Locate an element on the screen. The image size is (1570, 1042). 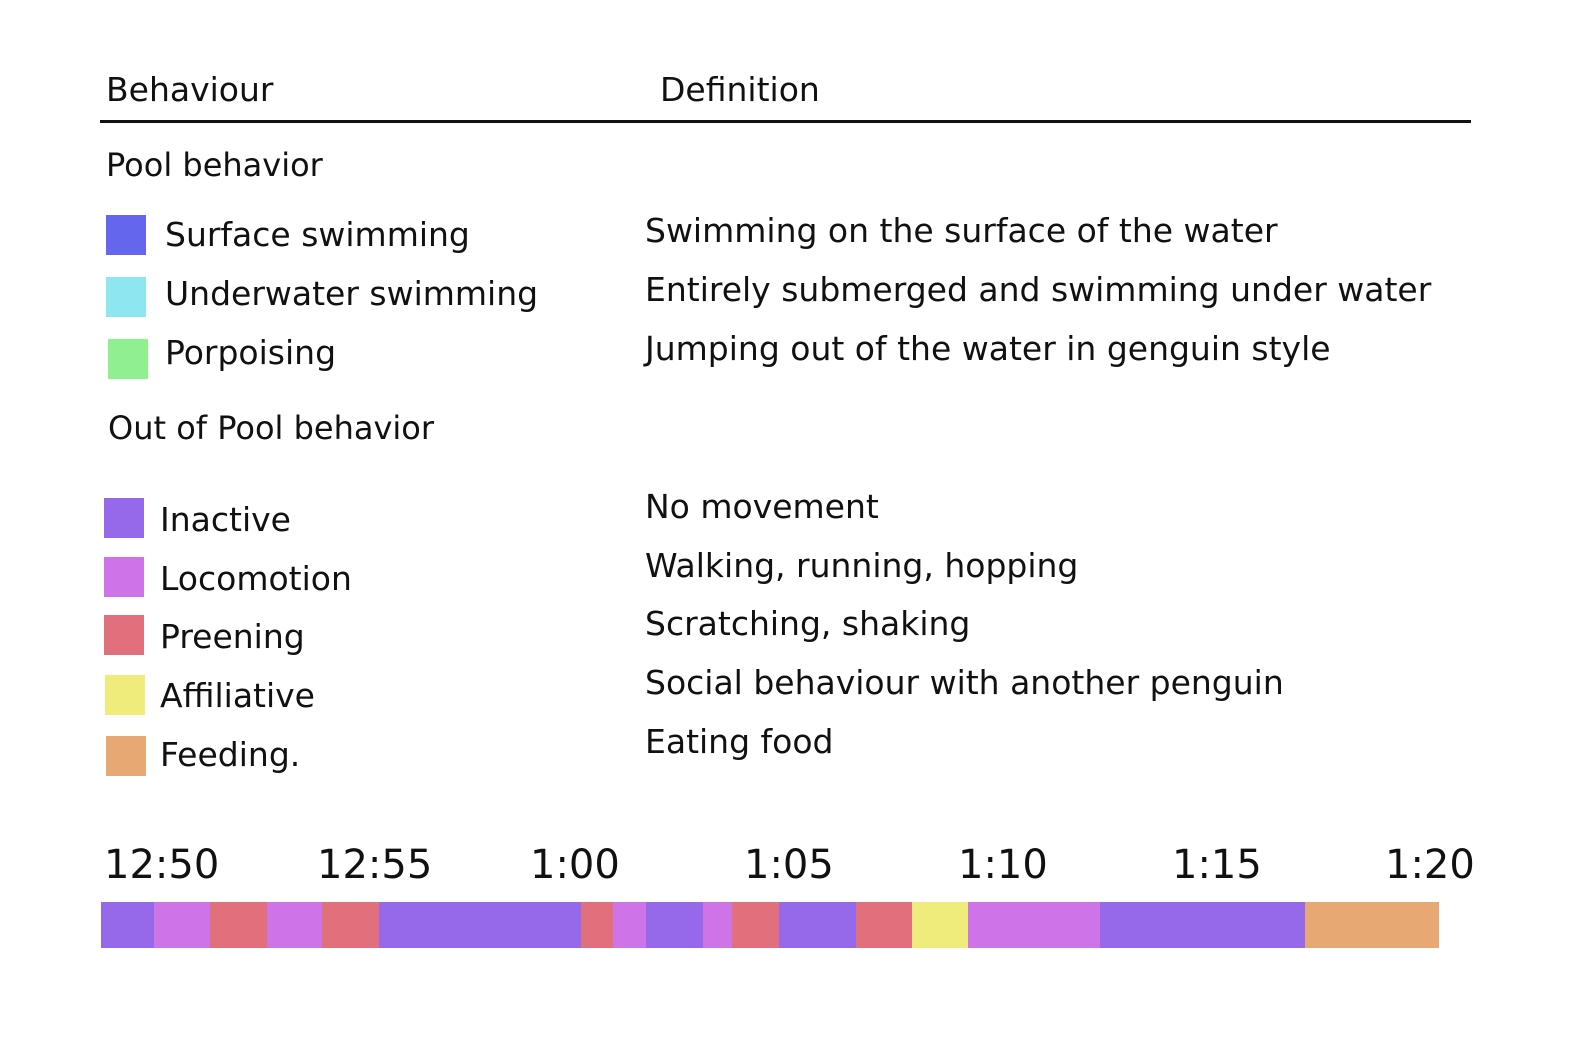
behaviour-label: Porpoising is located at coordinates (251, 352).